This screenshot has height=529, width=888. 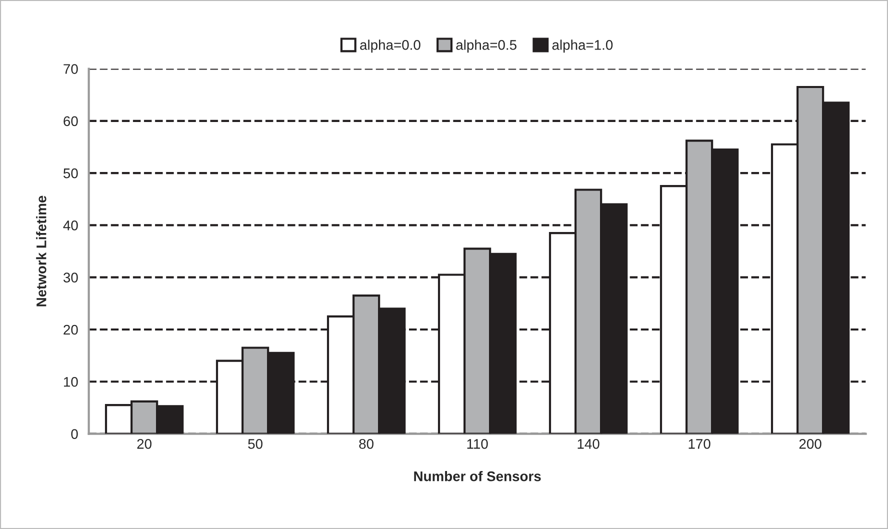 What do you see at coordinates (582, 46) in the screenshot?
I see `legend-label: alpha=1.0` at bounding box center [582, 46].